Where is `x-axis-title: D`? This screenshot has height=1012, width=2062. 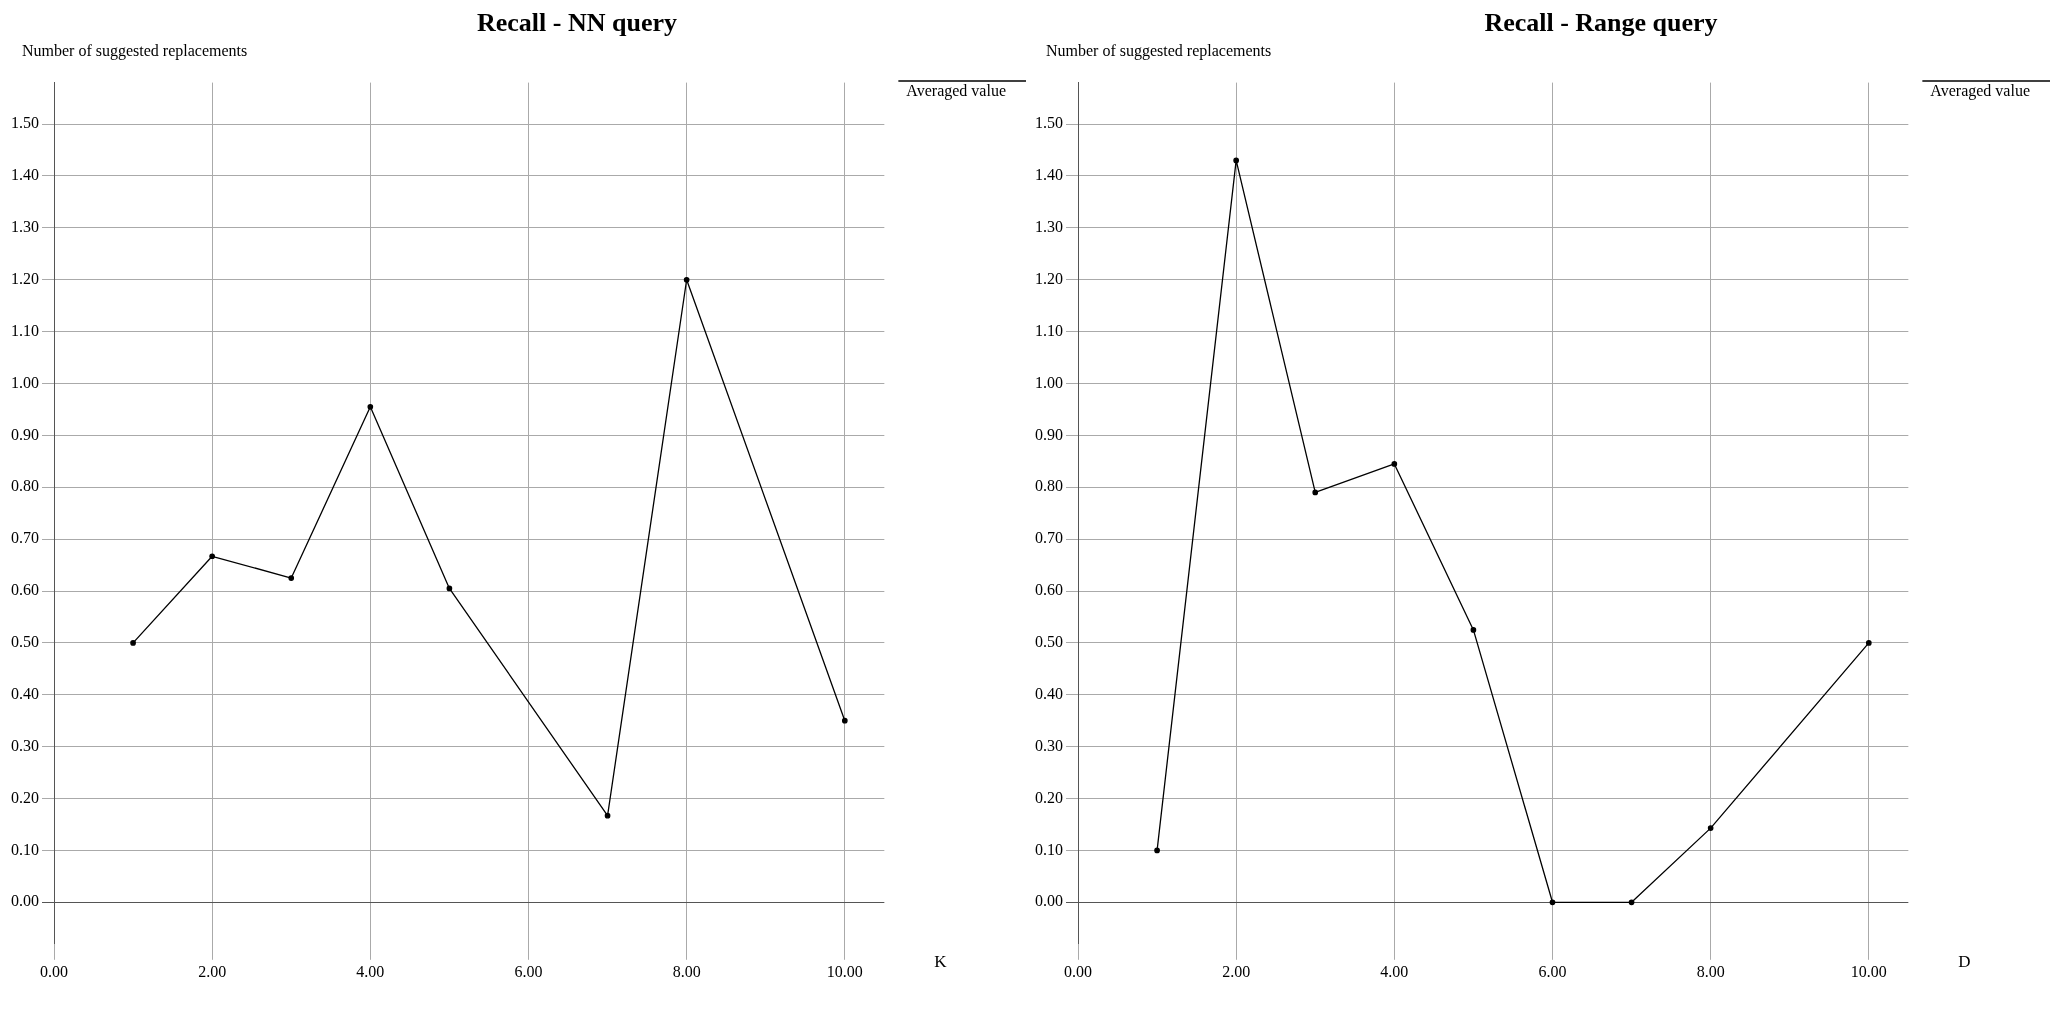
x-axis-title: D is located at coordinates (1964, 962).